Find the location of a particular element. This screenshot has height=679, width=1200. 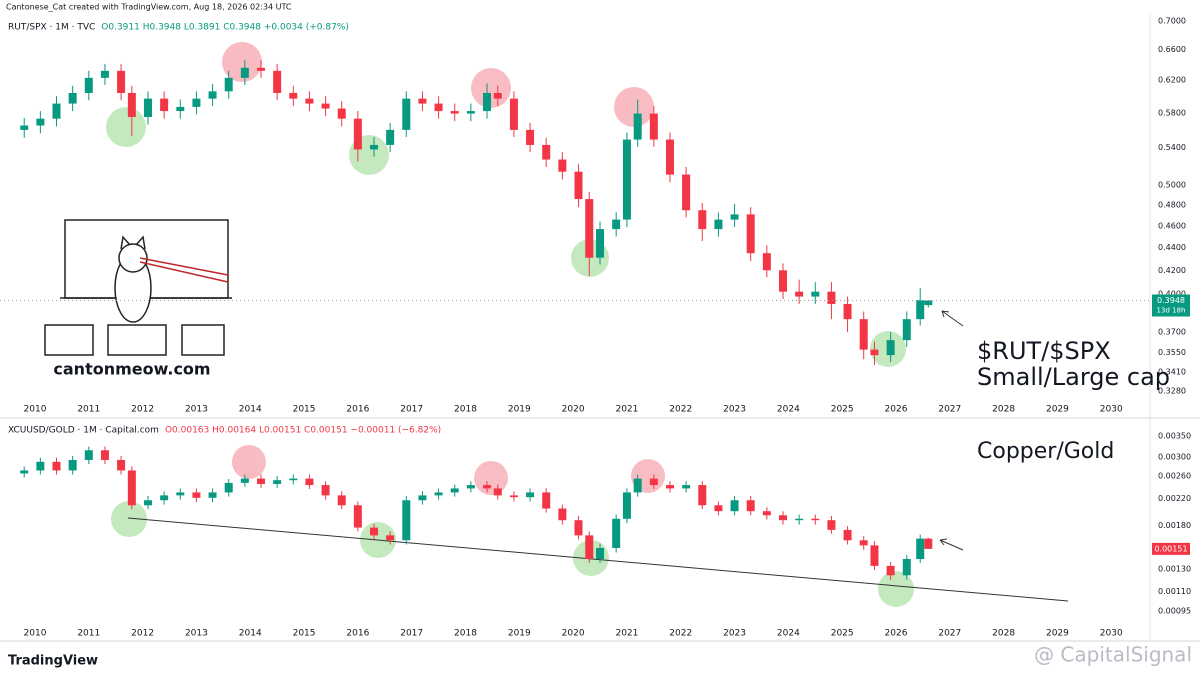

countdown: 13d 18h is located at coordinates (1171, 311).